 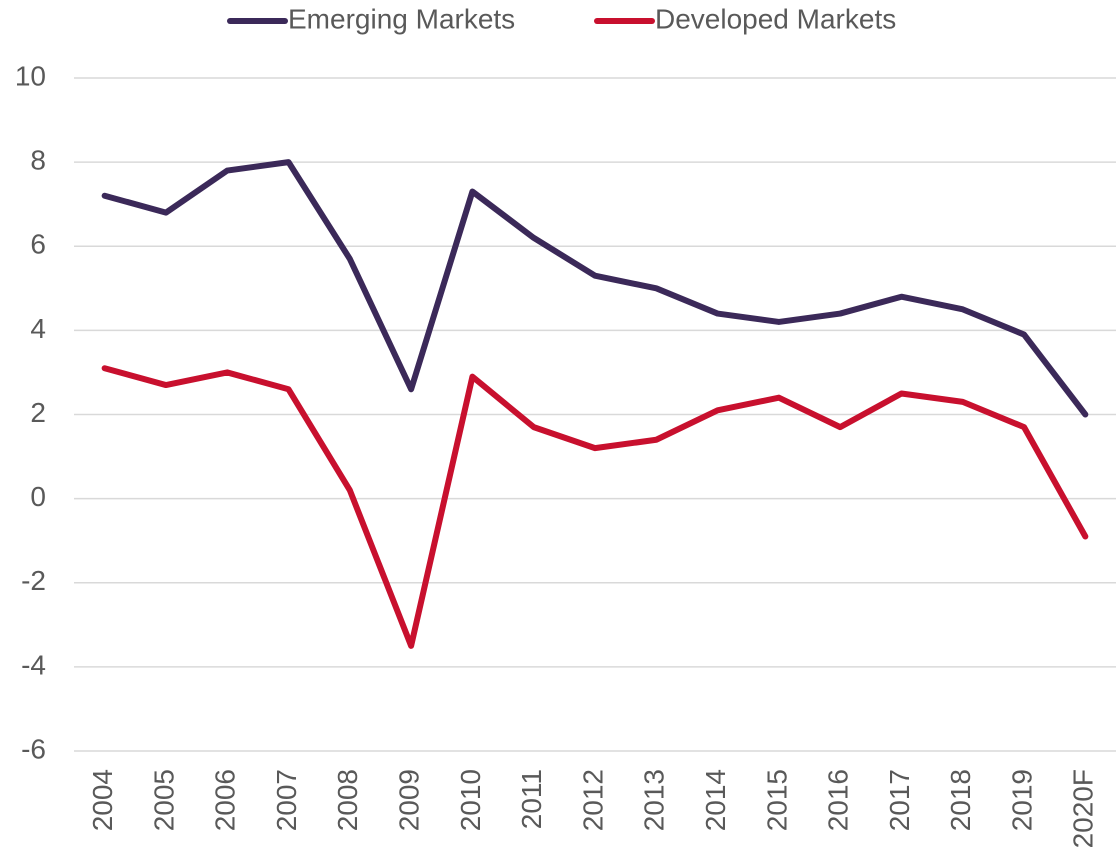 What do you see at coordinates (33, 580) in the screenshot?
I see `y-tick-label: -2` at bounding box center [33, 580].